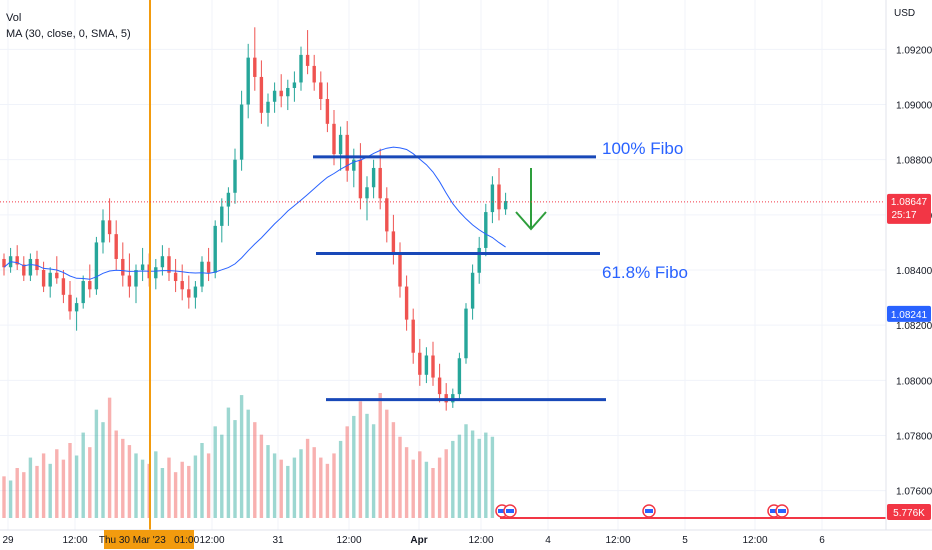 Image resolution: width=932 pixels, height=550 pixels. Describe the element at coordinates (914, 381) in the screenshot. I see `price-tick-label: 1.08000` at that location.